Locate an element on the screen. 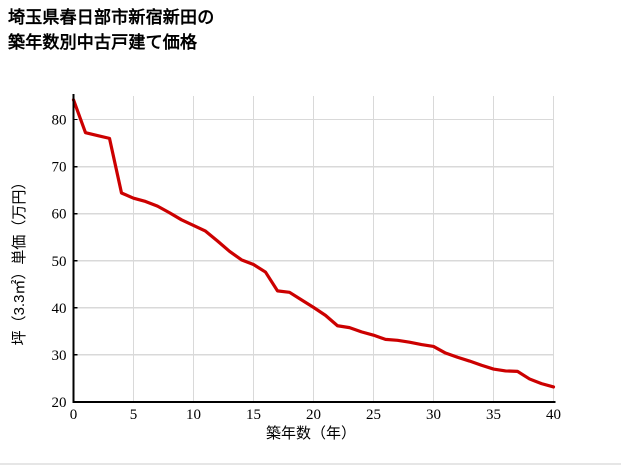  x-tick-label: 30 is located at coordinates (433, 415).